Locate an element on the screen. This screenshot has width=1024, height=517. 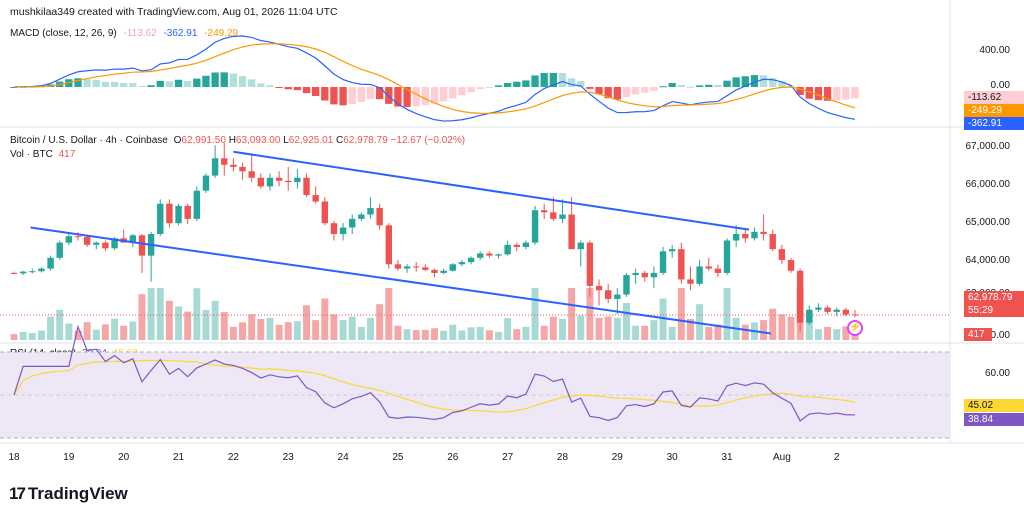
volume-legend: Vol · BTC 417 is located at coordinates (42, 154).